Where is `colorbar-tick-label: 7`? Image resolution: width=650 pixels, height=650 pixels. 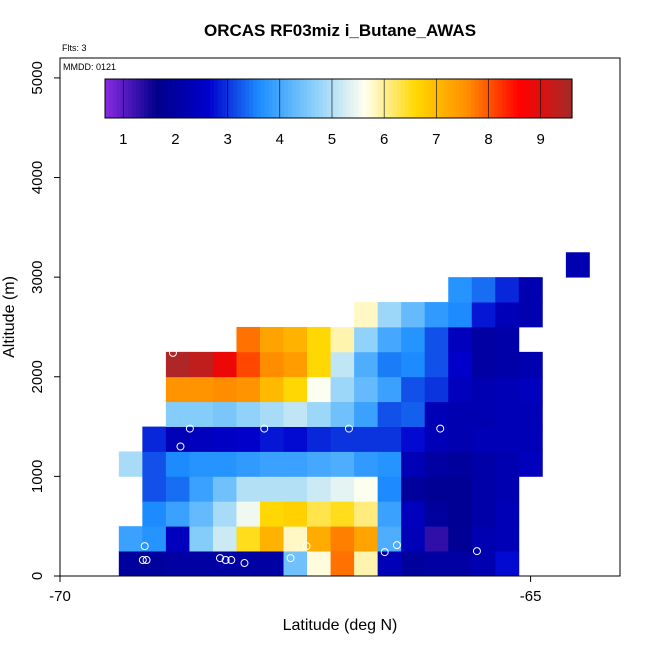
colorbar-tick-label: 7 is located at coordinates (436, 139).